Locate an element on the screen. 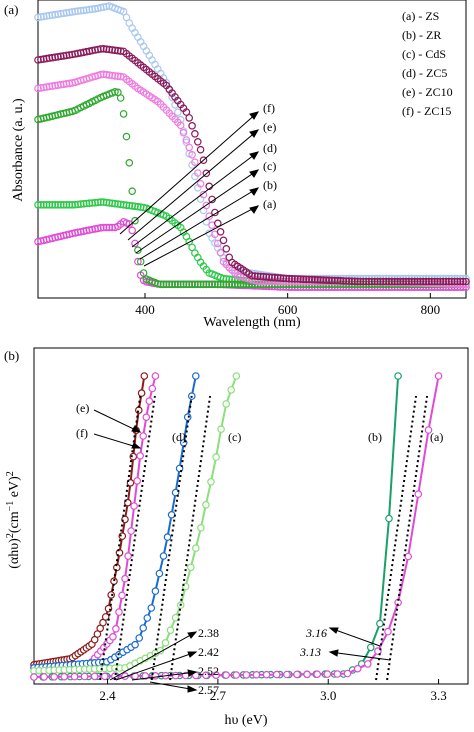  x-tick-label: 2.4 is located at coordinates (107, 695).